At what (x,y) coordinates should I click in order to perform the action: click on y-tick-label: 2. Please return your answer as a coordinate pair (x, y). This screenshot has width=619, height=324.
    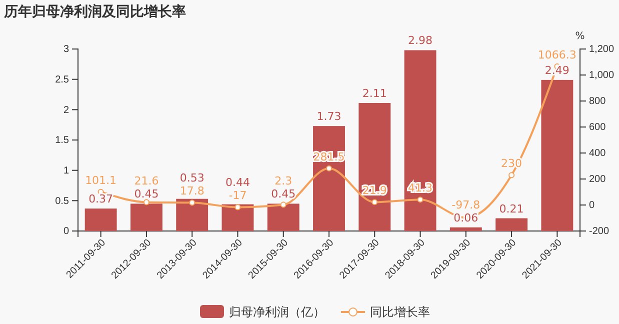
    Looking at the image, I should click on (66, 110).